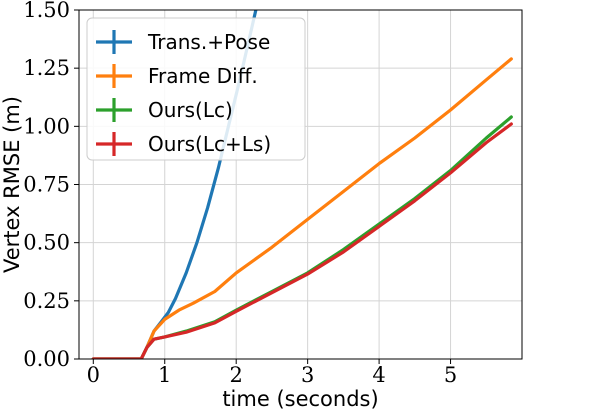 Image resolution: width=598 pixels, height=410 pixels. What do you see at coordinates (164, 375) in the screenshot?
I see `x-tick-label: 1` at bounding box center [164, 375].